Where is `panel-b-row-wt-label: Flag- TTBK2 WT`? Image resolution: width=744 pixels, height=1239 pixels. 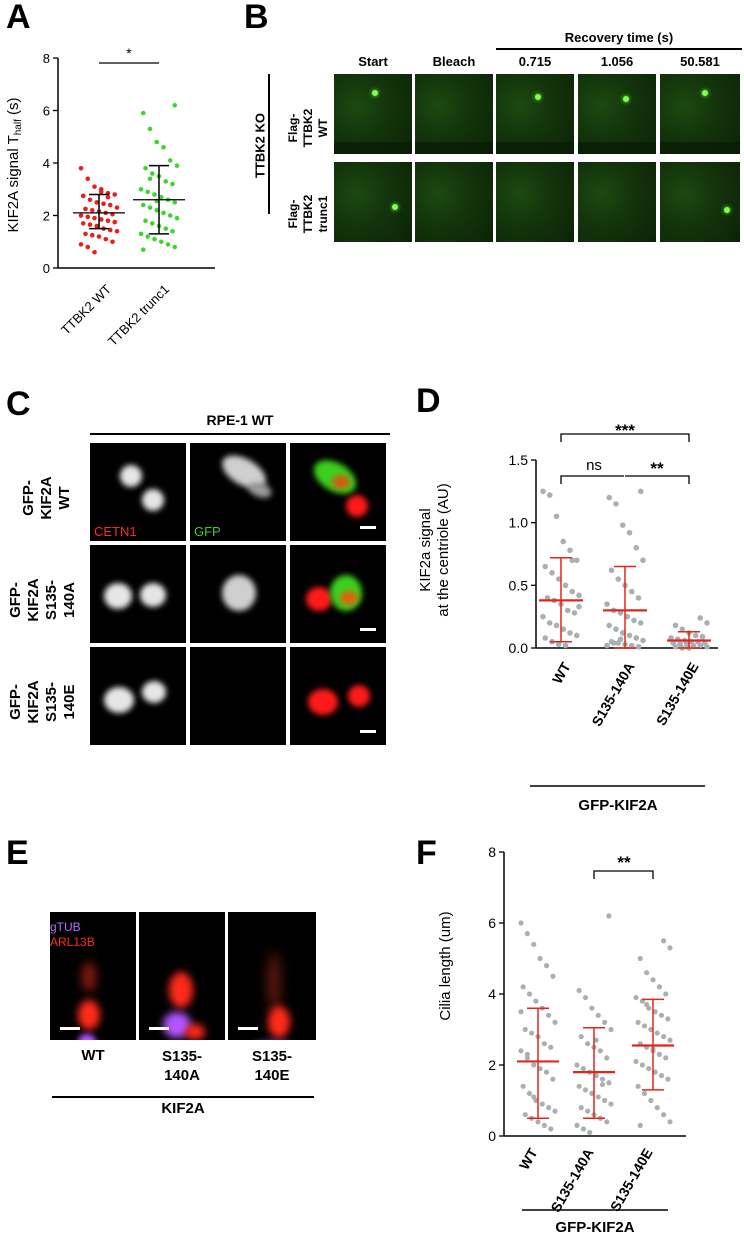 panel-b-row-wt-label: Flag- TTBK2 WT is located at coordinates (308, 128).